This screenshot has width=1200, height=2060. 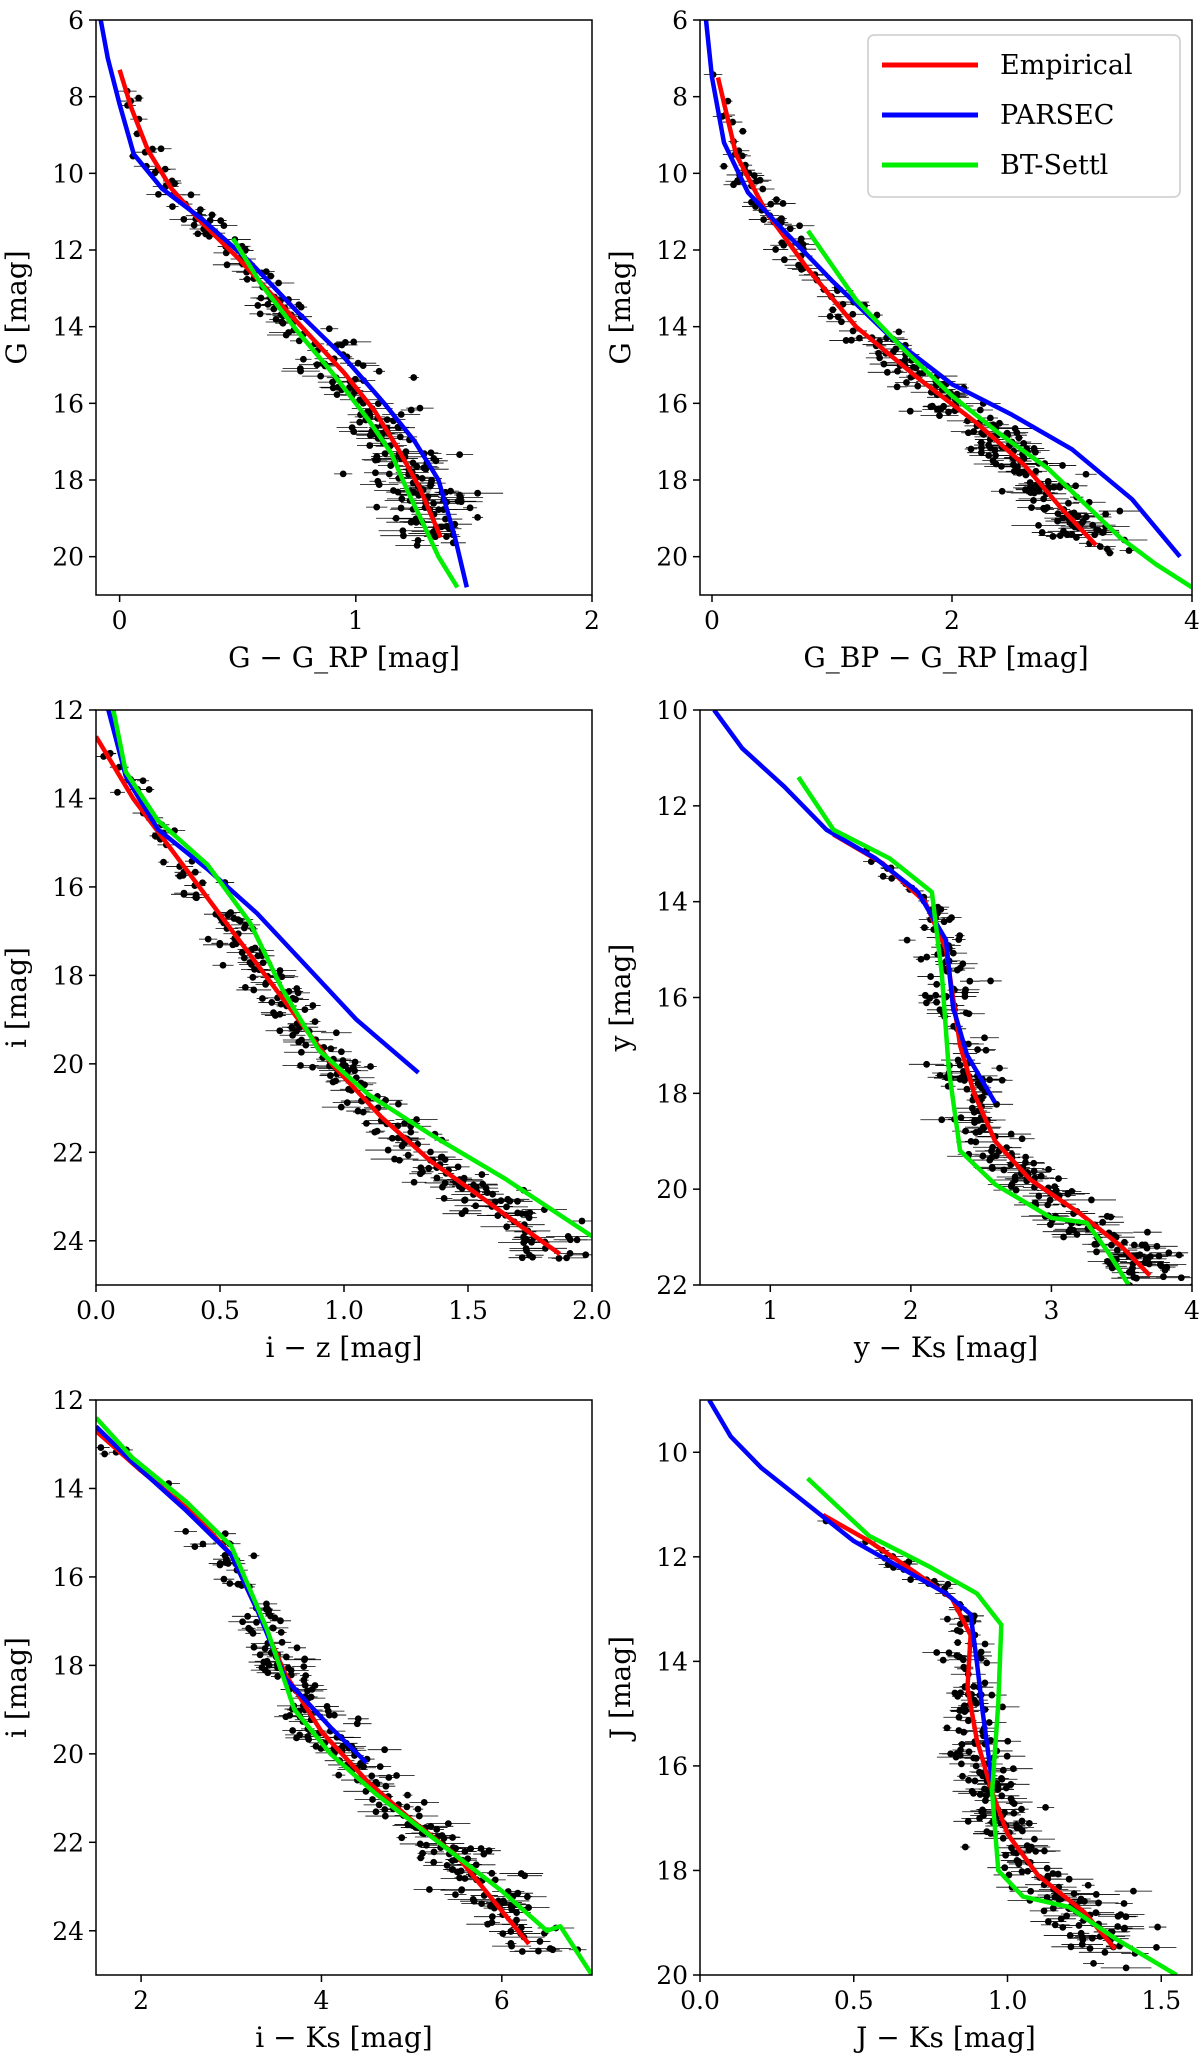 I want to click on y-tick-label: 12, so click(x=672, y=806).